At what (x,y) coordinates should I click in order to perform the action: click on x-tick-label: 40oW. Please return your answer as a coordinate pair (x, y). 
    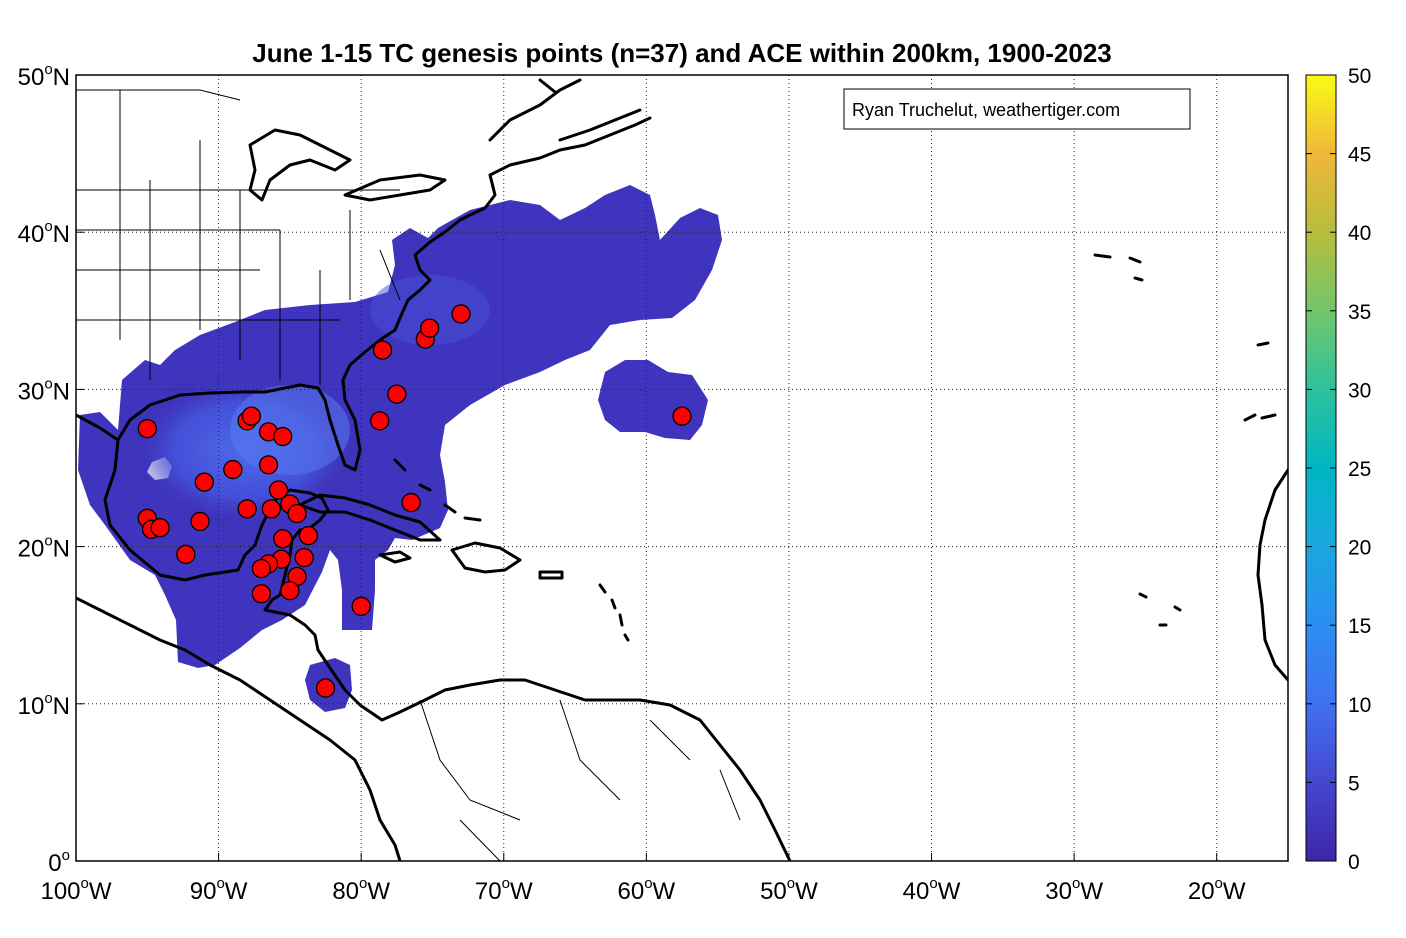
    Looking at the image, I should click on (932, 890).